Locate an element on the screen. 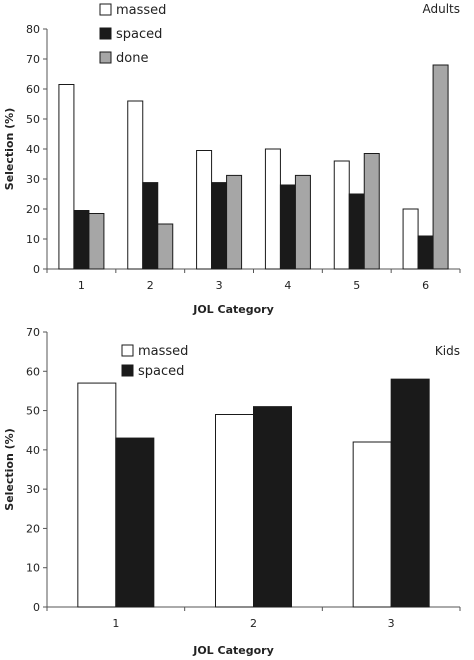  legend-label-done: done is located at coordinates (132, 58).